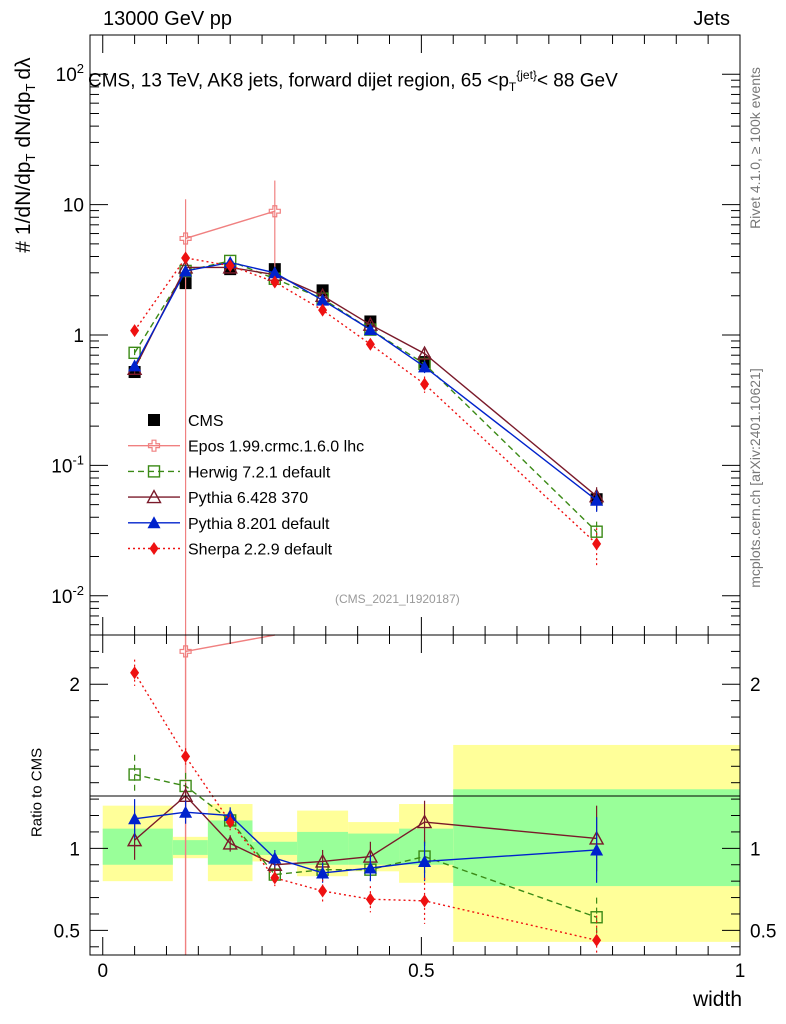 Image resolution: width=786 pixels, height=1024 pixels. What do you see at coordinates (763, 931) in the screenshot?
I see `ratio-tick-label-right: 0.5` at bounding box center [763, 931].